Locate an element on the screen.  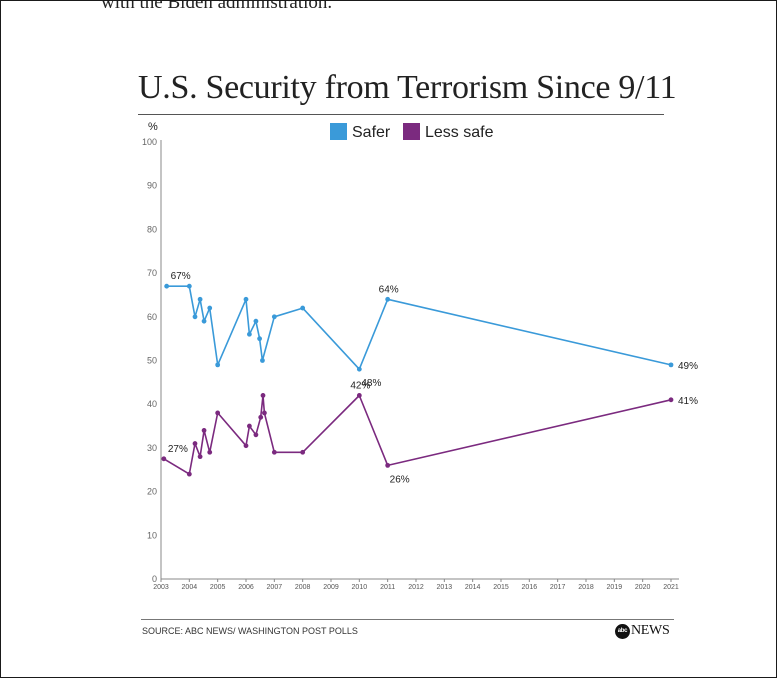
data-label: 67% is located at coordinates (181, 276).